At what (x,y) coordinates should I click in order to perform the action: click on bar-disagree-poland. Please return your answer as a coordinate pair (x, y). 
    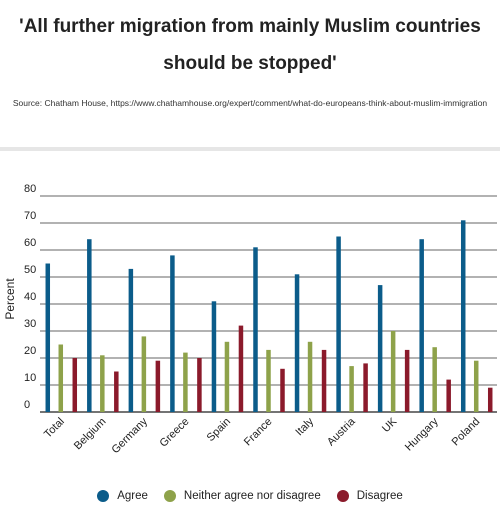
    Looking at the image, I should click on (490, 399).